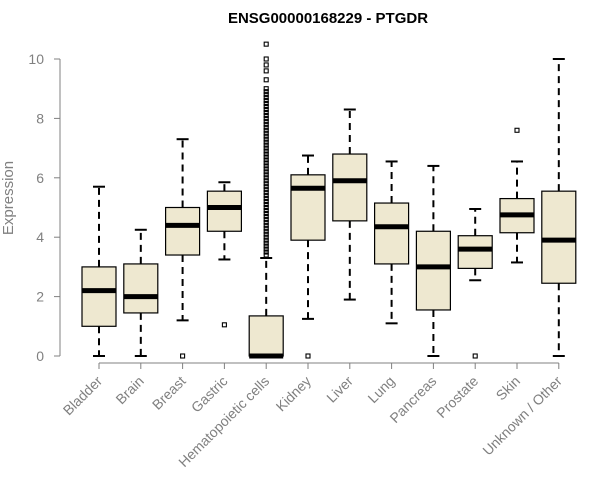  I want to click on box-group-breast, so click(183, 248).